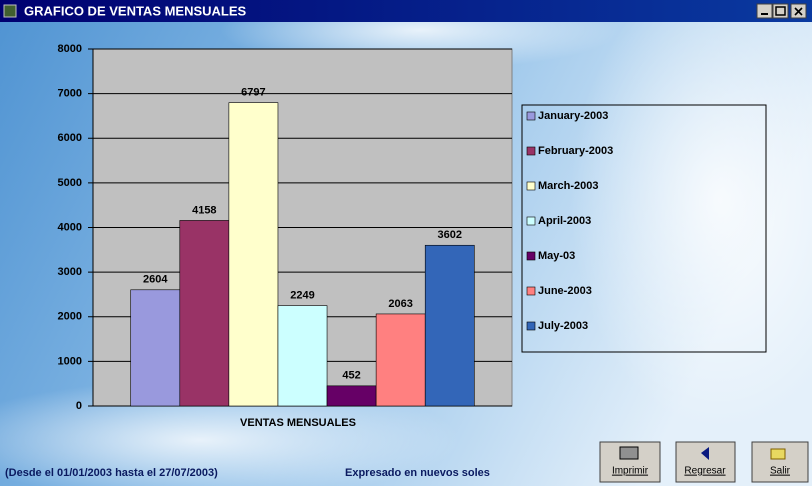  What do you see at coordinates (70, 49) in the screenshot?
I see `y-tick-label: 8000` at bounding box center [70, 49].